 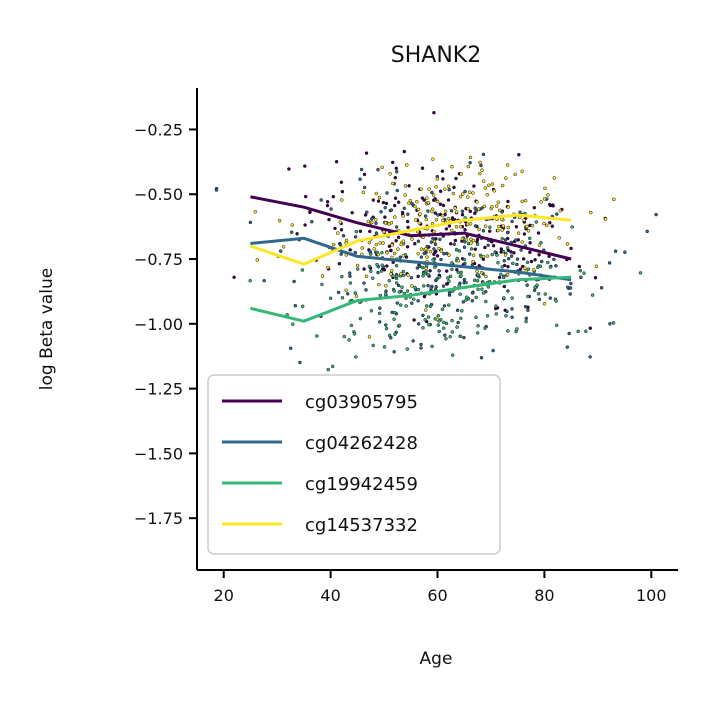 What do you see at coordinates (330, 595) in the screenshot?
I see `x-tick-label: 40` at bounding box center [330, 595].